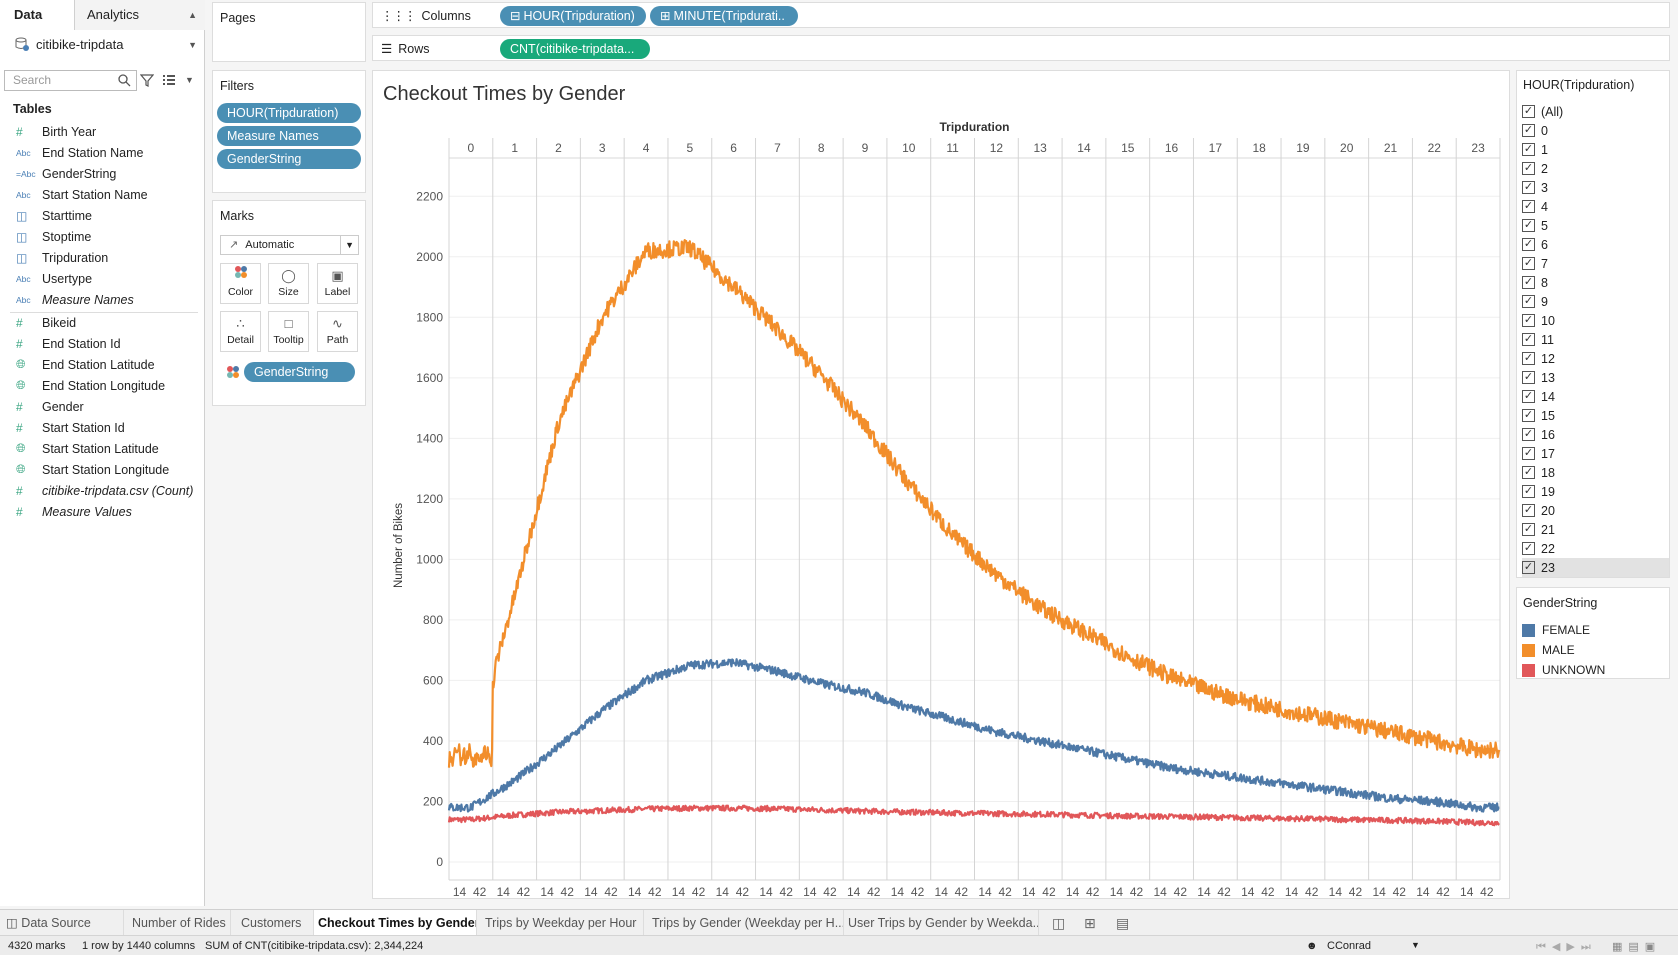 This screenshot has height=955, width=1678. I want to click on hour-filter-item: ✓ 1, so click(1595, 149).